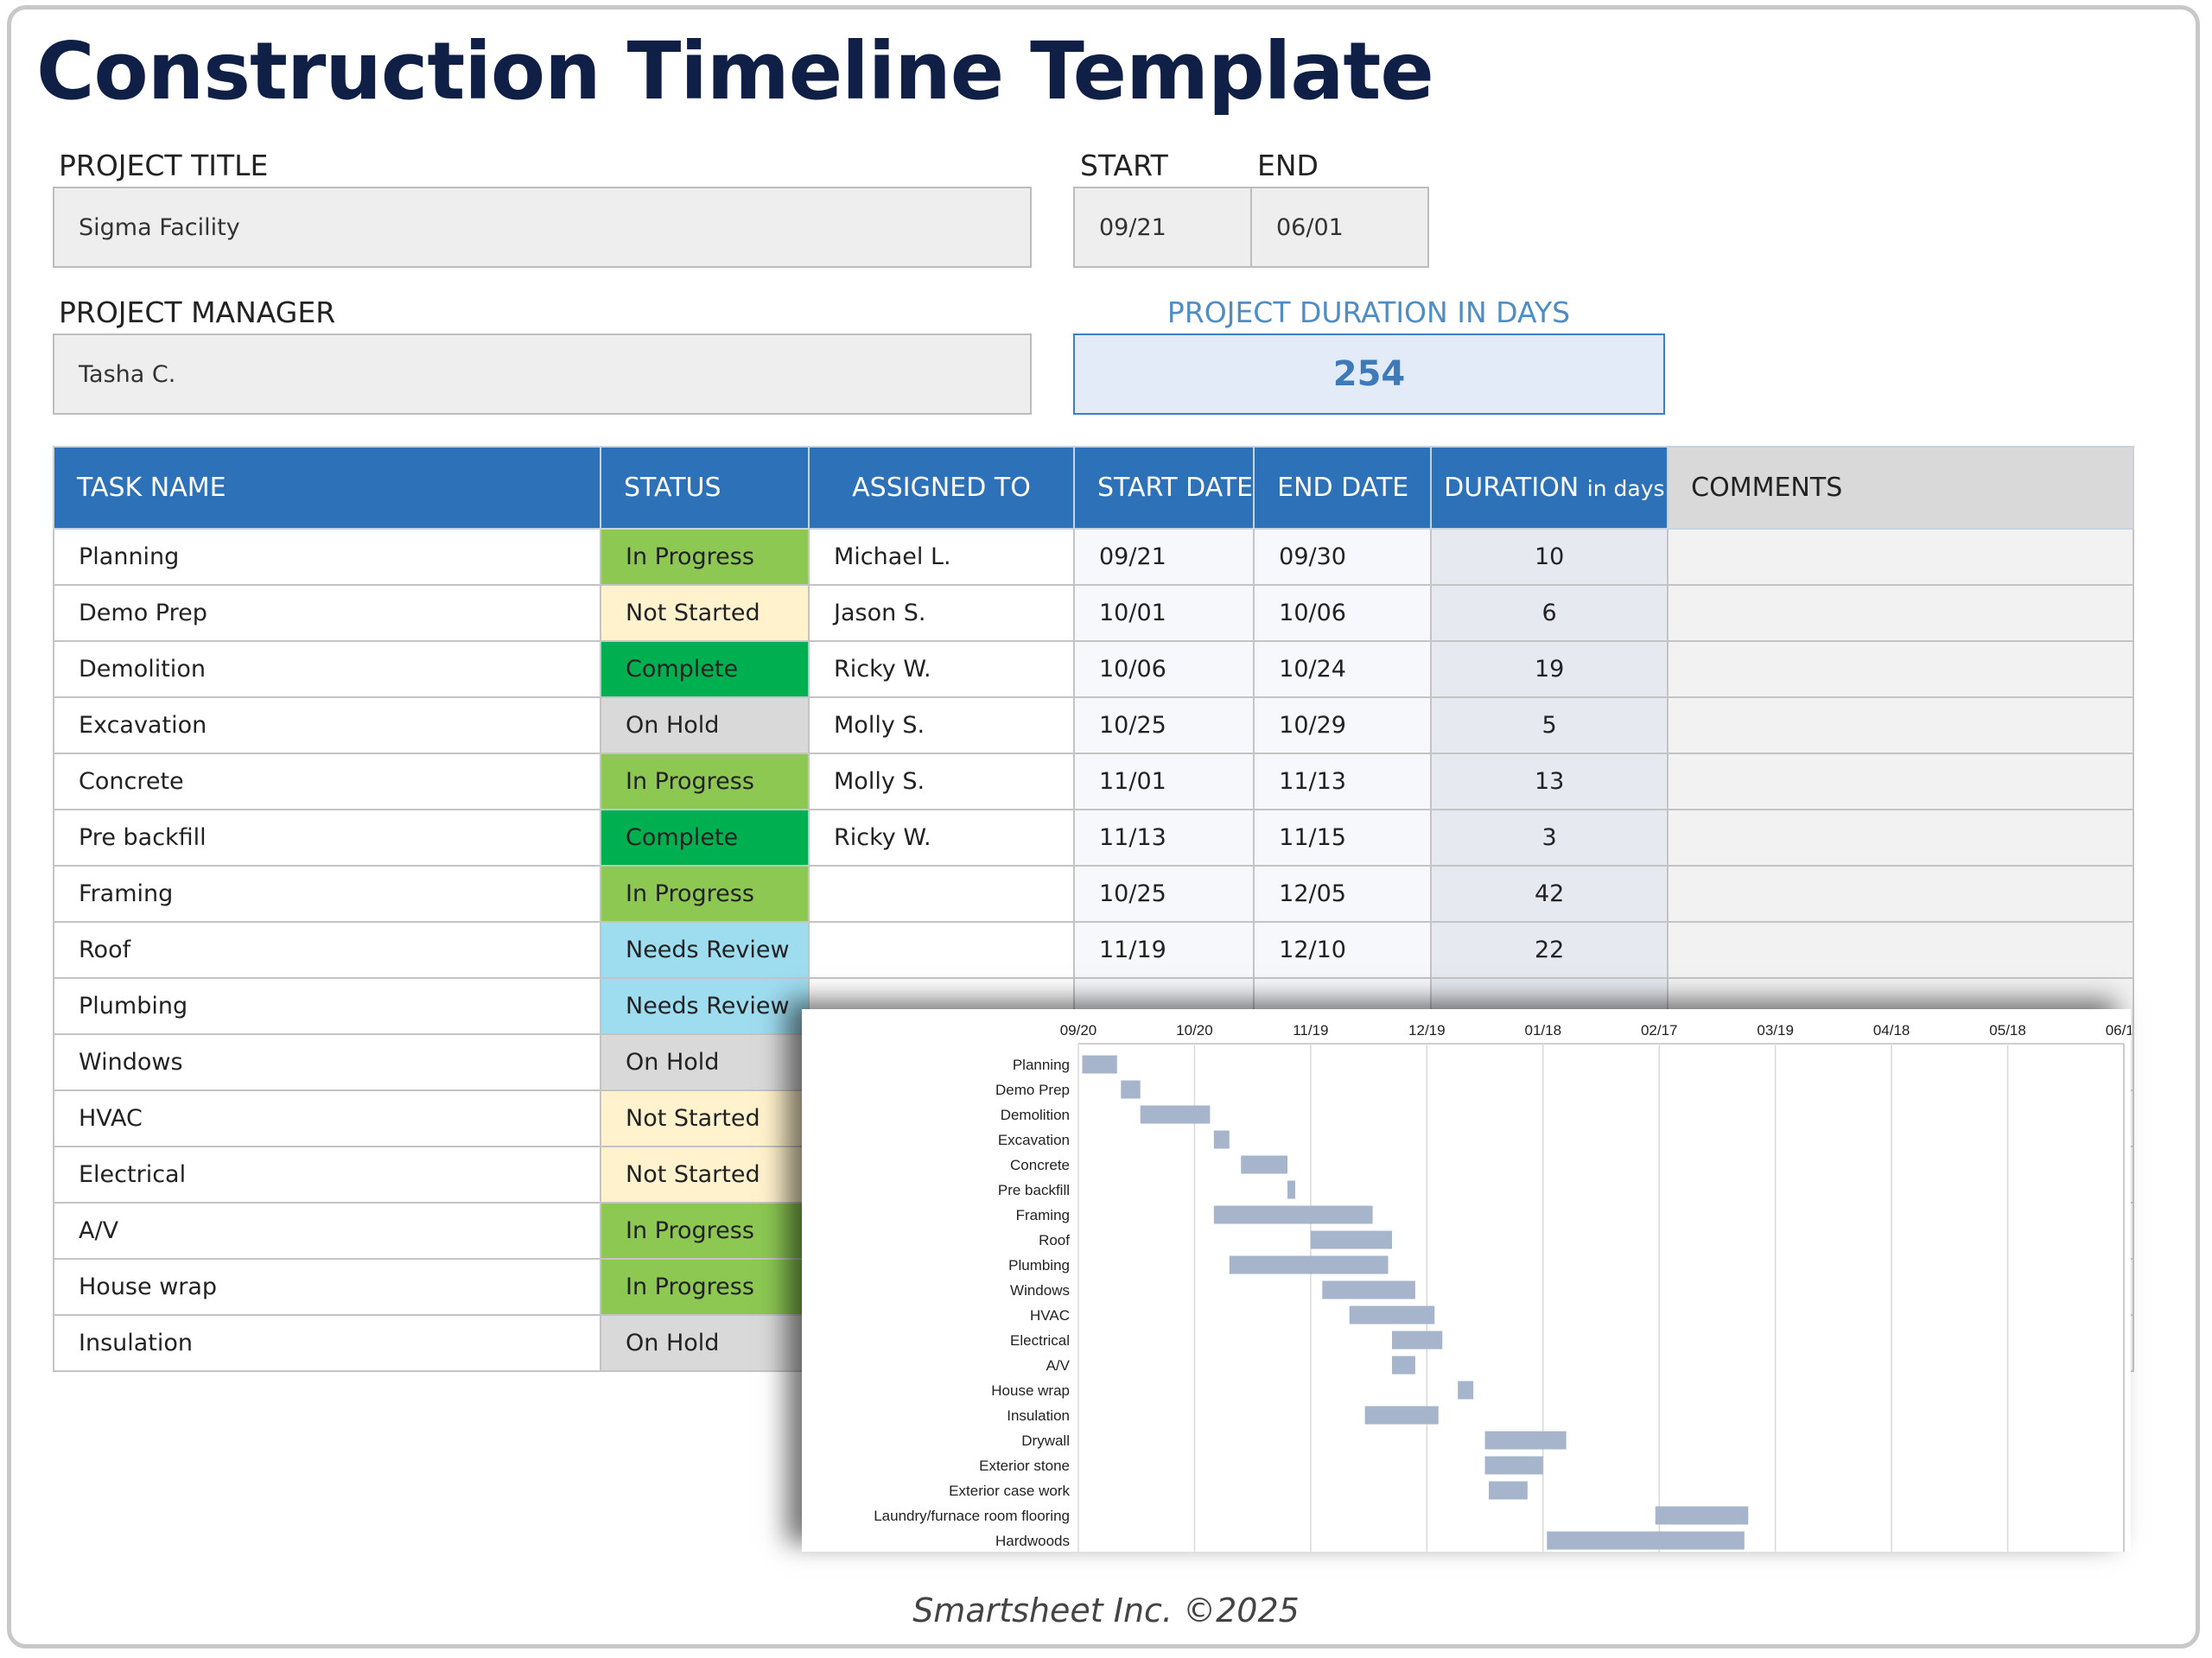 The height and width of the screenshot is (1658, 2212). I want to click on task-name-cell: Windows, so click(327, 1062).